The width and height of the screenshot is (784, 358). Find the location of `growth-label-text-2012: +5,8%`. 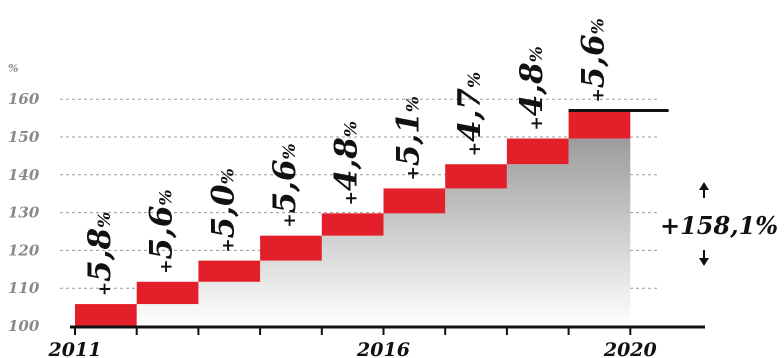

growth-label-text-2012: +5,8% is located at coordinates (100, 254).